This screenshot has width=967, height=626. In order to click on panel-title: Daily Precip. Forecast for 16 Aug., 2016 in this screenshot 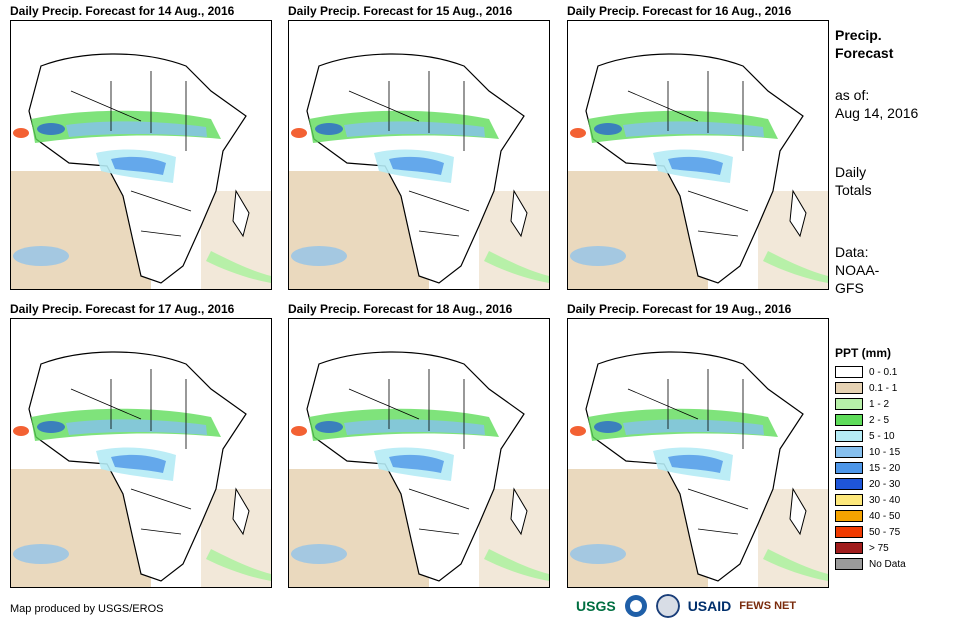, I will do `click(679, 11)`.